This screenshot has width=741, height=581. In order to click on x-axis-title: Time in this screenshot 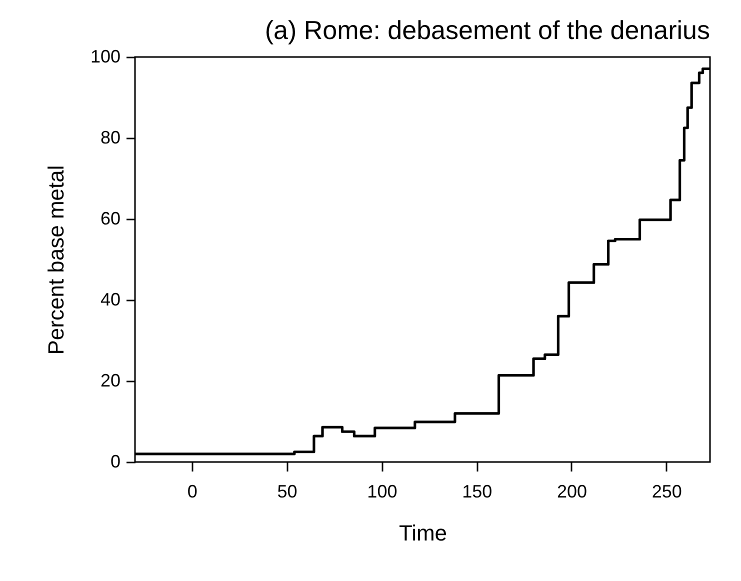, I will do `click(423, 533)`.